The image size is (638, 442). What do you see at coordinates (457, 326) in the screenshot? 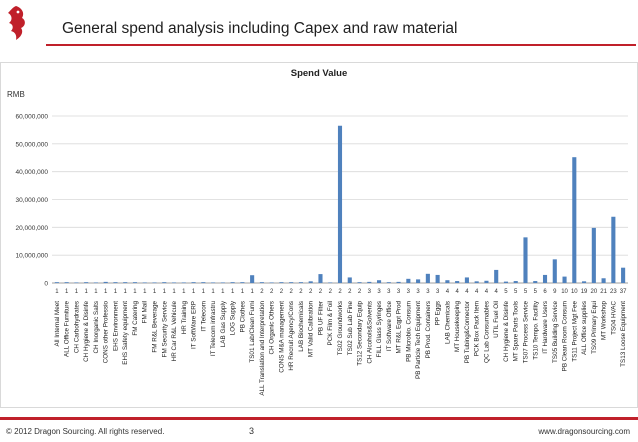
I see `x-tick-label: MT Housekeeping` at bounding box center [457, 326].